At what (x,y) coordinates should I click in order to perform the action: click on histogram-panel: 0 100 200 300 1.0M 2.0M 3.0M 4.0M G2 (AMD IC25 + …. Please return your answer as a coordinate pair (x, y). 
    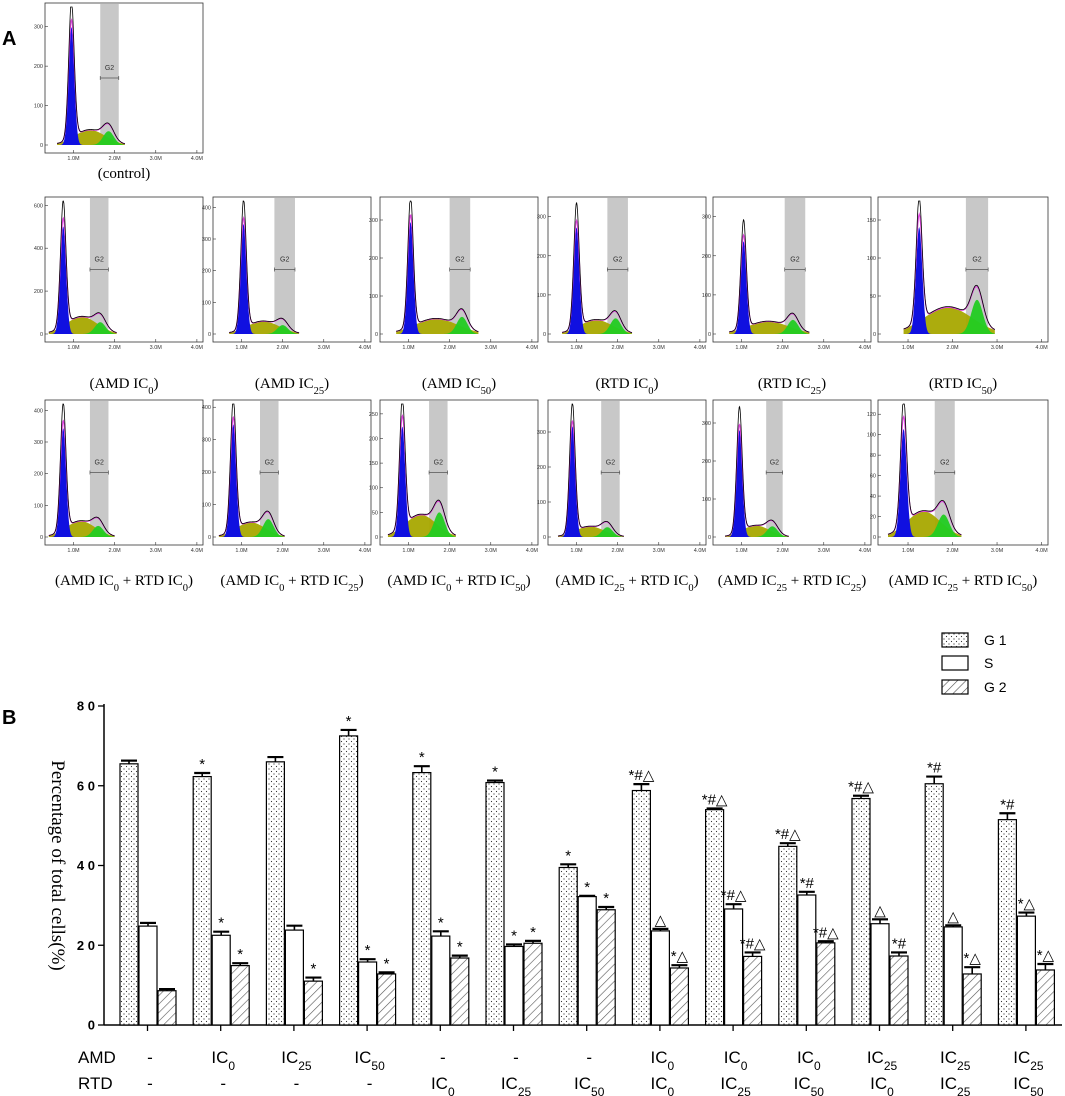
    Looking at the image, I should click on (621, 496).